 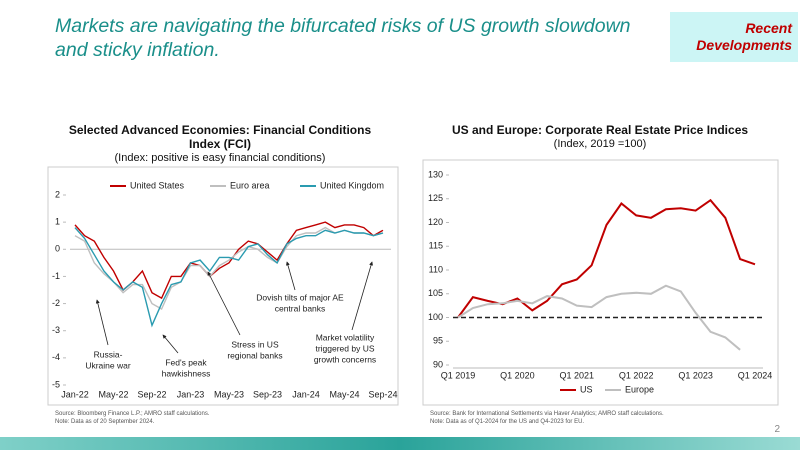 What do you see at coordinates (344, 394) in the screenshot?
I see `x-tick-label: May-24` at bounding box center [344, 394].